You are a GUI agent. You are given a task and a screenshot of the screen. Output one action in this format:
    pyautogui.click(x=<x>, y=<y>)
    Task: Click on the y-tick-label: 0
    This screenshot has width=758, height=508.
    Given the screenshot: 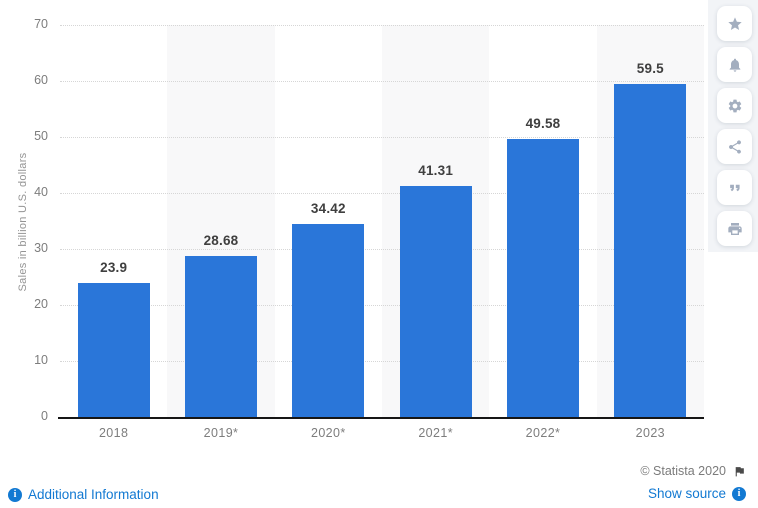 What is the action you would take?
    pyautogui.click(x=44, y=416)
    